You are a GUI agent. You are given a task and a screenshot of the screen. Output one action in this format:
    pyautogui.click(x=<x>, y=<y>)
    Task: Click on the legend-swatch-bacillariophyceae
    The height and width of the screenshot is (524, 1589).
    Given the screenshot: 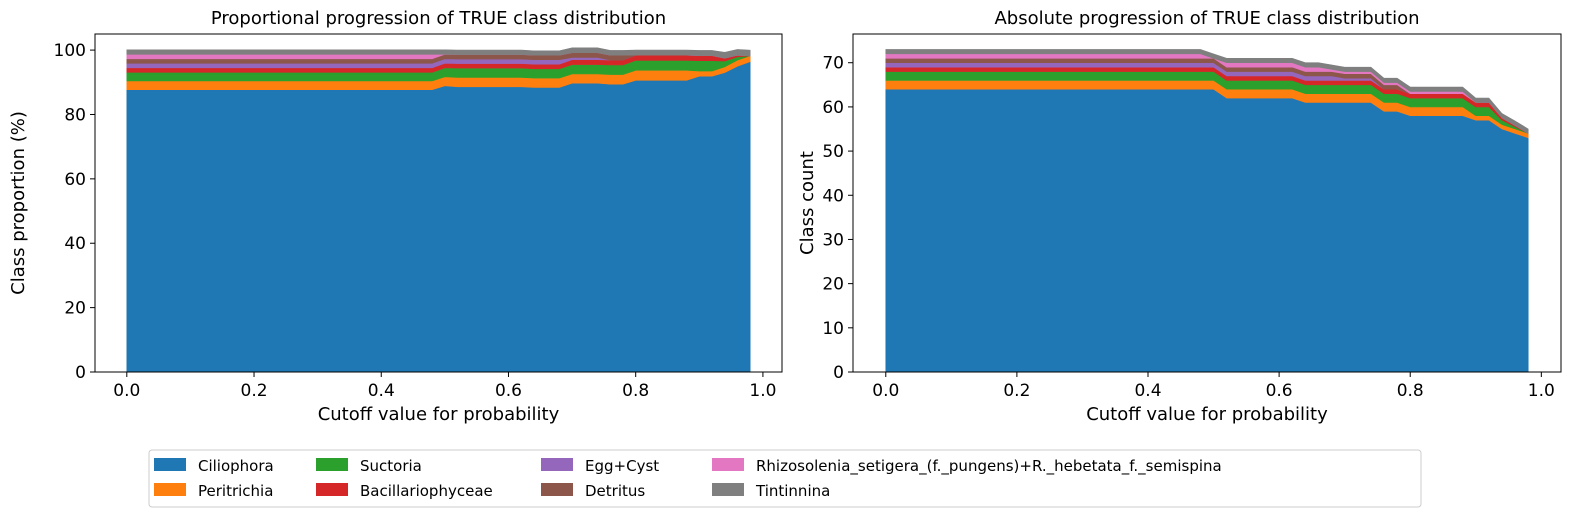 What is the action you would take?
    pyautogui.click(x=332, y=489)
    